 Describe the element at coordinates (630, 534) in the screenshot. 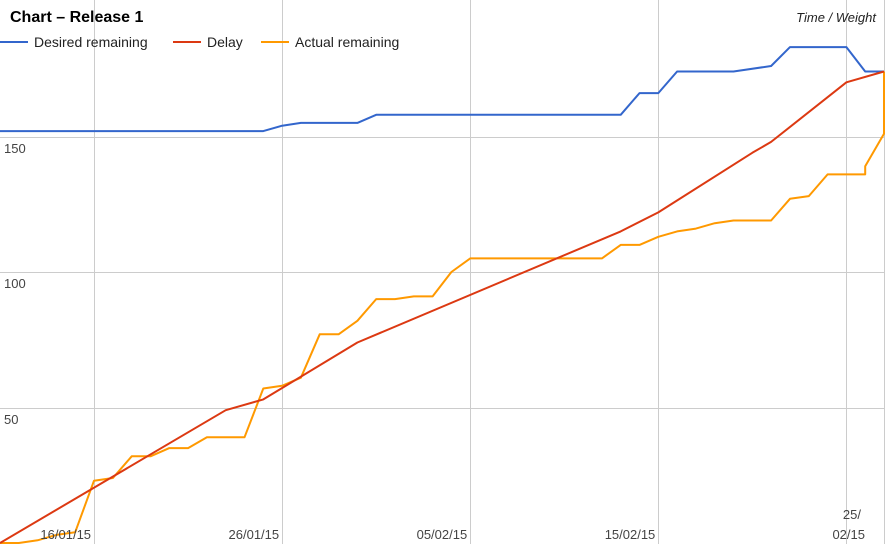

I see `x-tick-label: 15/02/15` at that location.